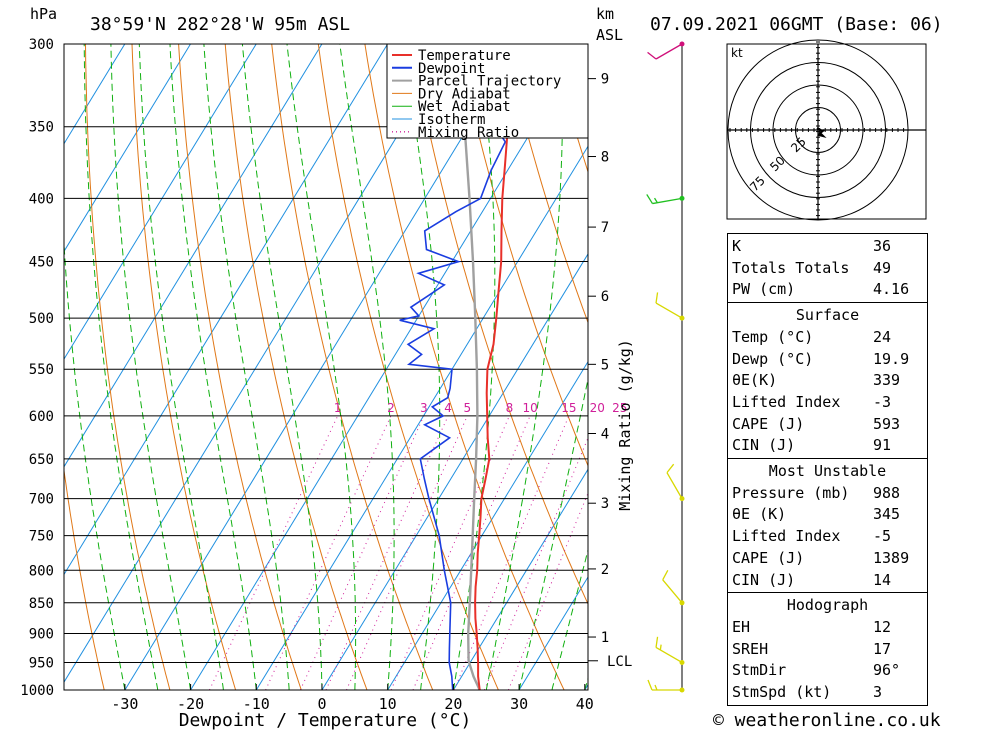 This screenshot has height=733, width=1000. I want to click on legend-label: Dewpoint, so click(451, 69).